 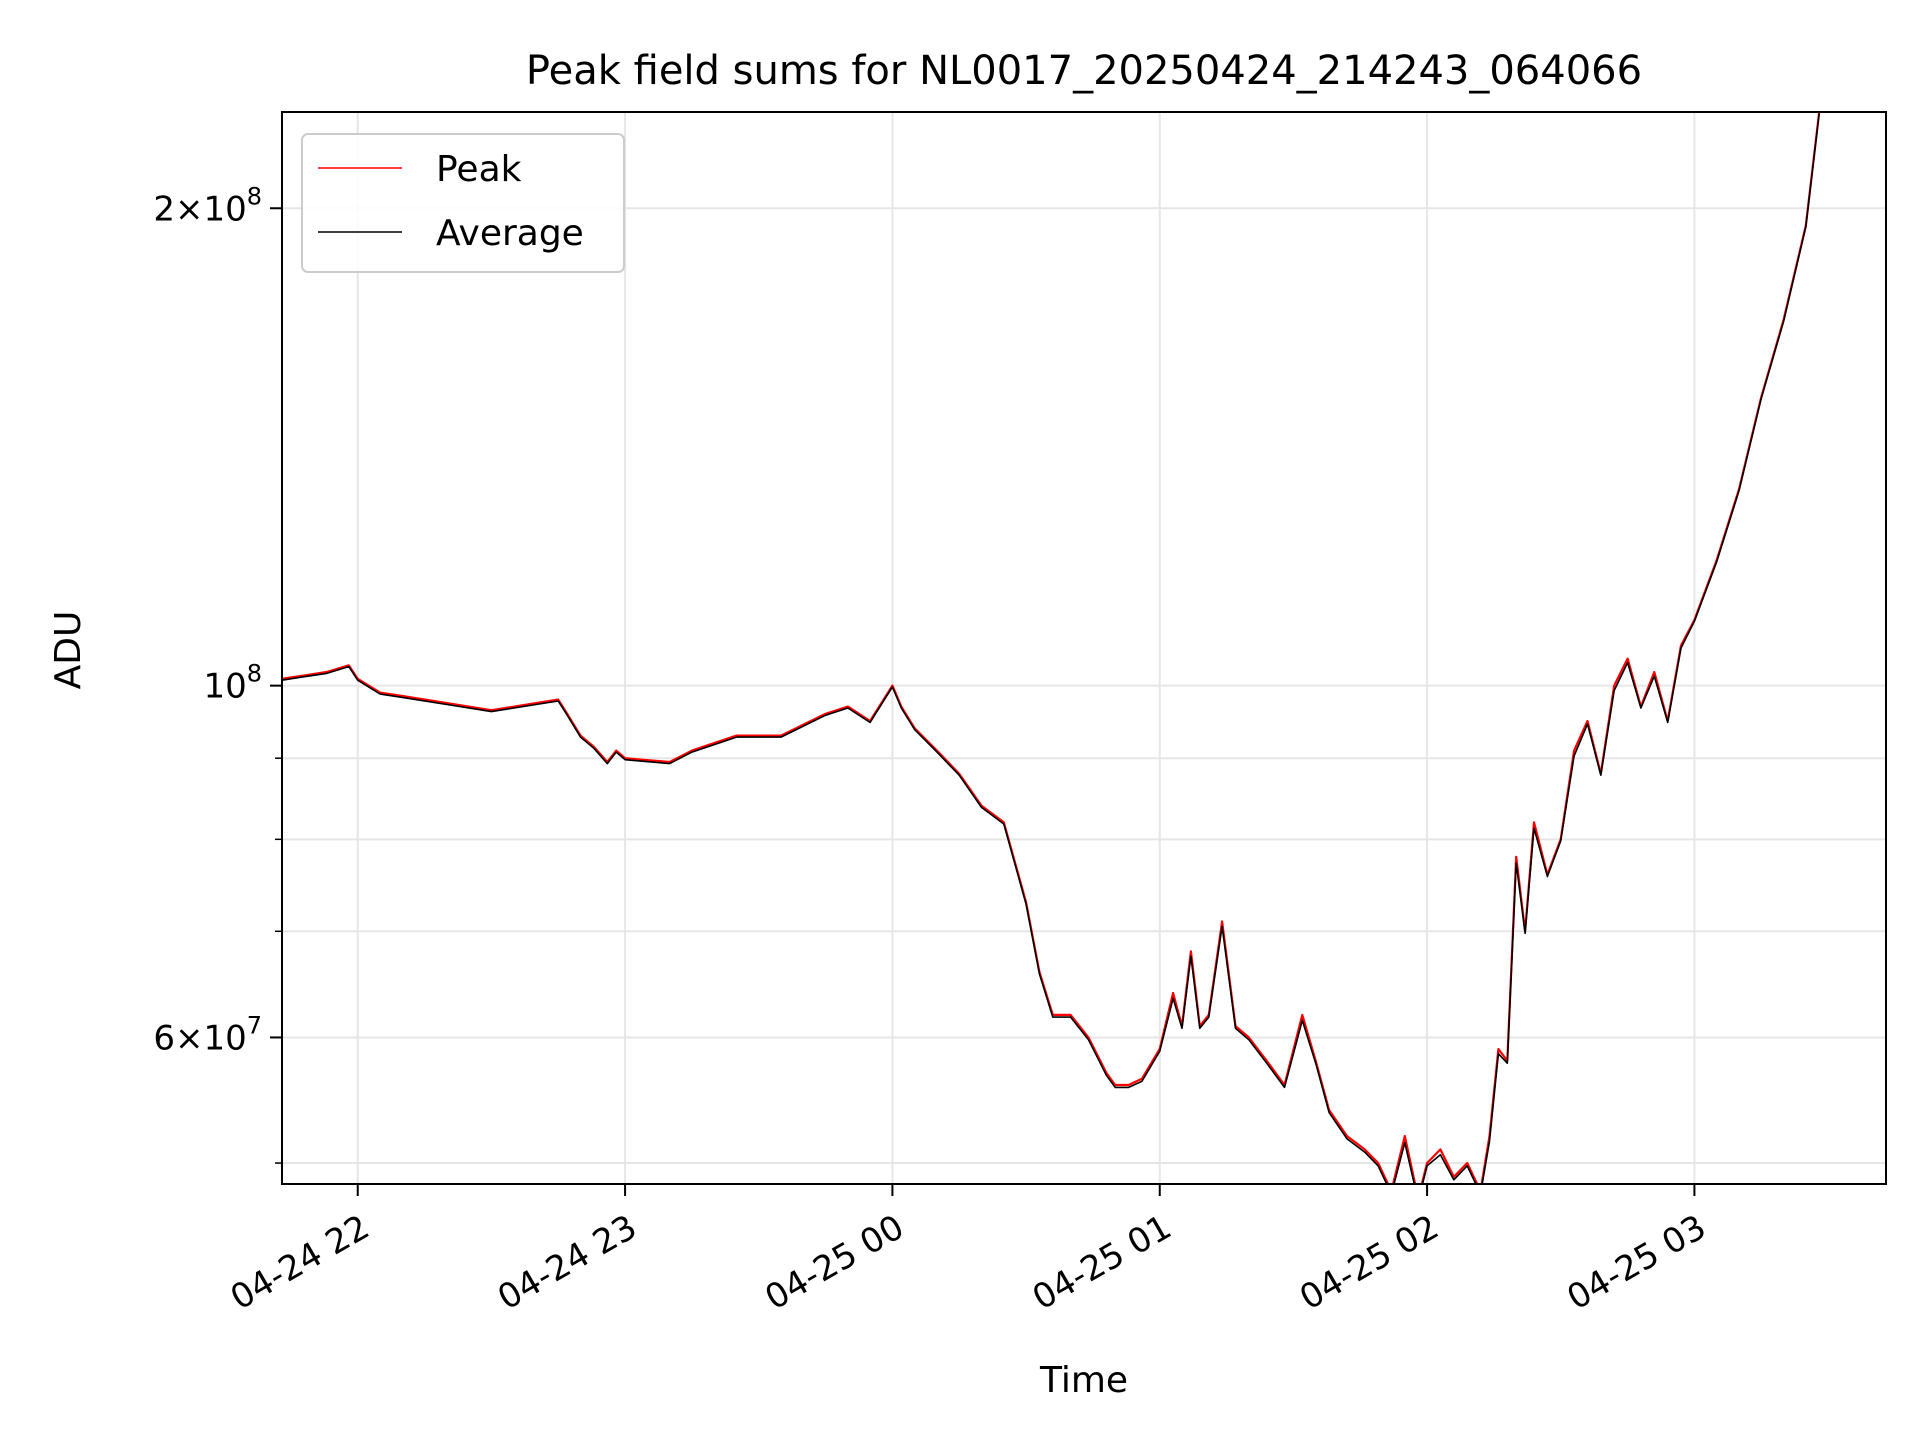 I want to click on y-axis-ticks: 6×107 108 2×108, so click(x=217, y=673).